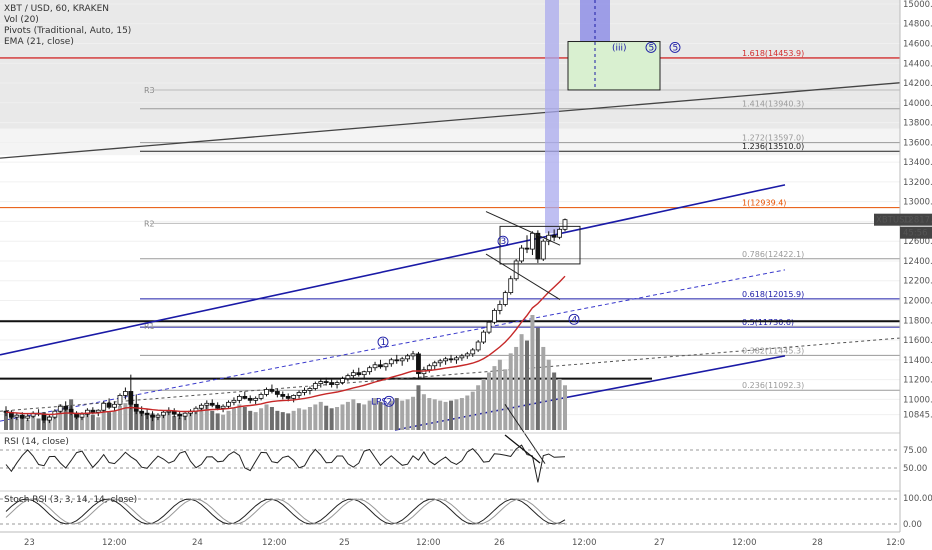  What do you see at coordinates (764, 203) in the screenshot?
I see `fib-label: 1(12939.4)` at bounding box center [764, 203].